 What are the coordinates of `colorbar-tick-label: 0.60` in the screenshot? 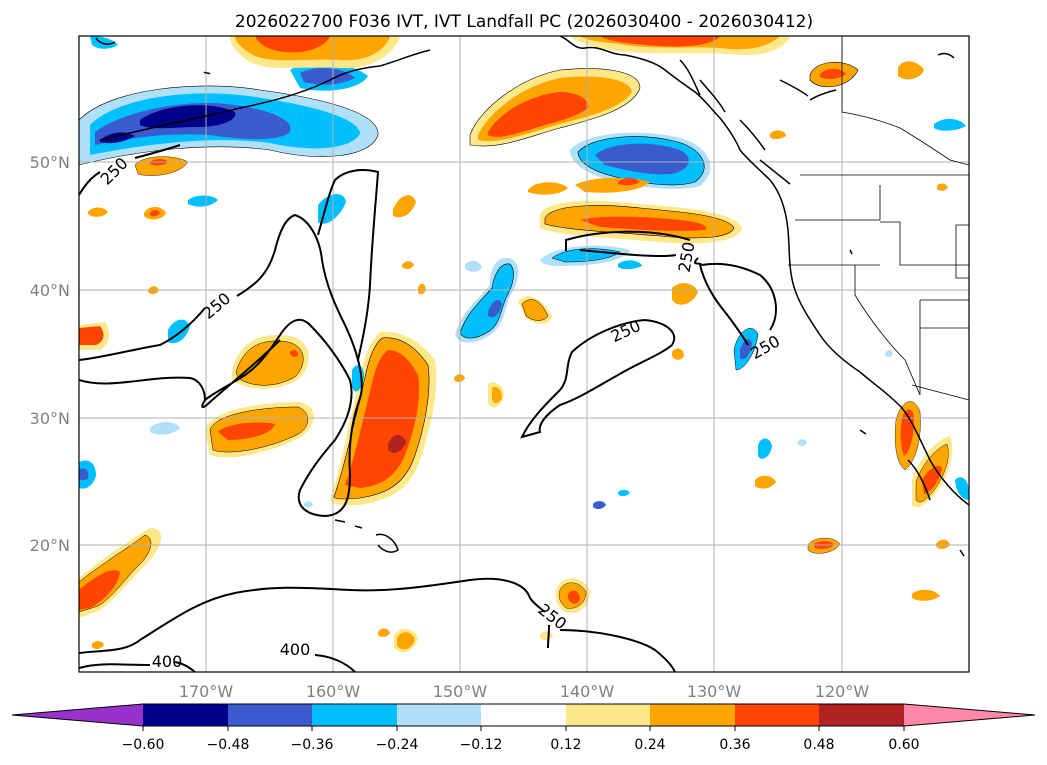 It's located at (903, 745).